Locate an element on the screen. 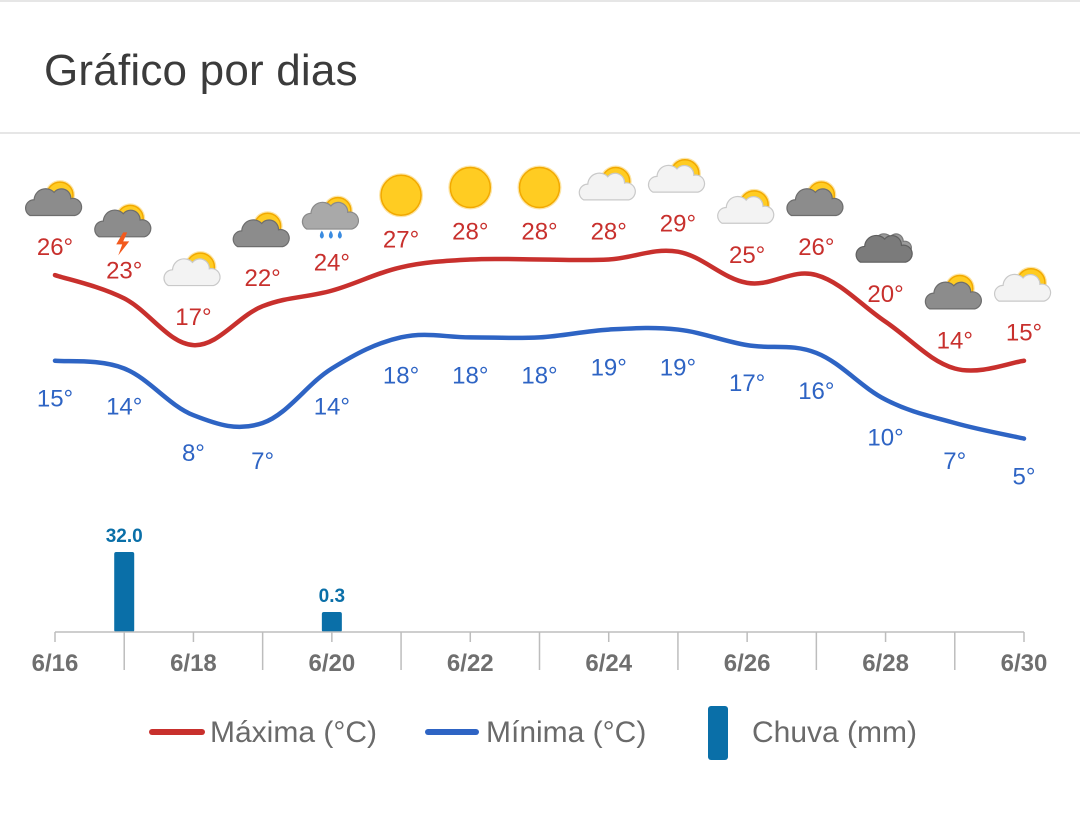  x-tick-label: 6/28 is located at coordinates (885, 663).